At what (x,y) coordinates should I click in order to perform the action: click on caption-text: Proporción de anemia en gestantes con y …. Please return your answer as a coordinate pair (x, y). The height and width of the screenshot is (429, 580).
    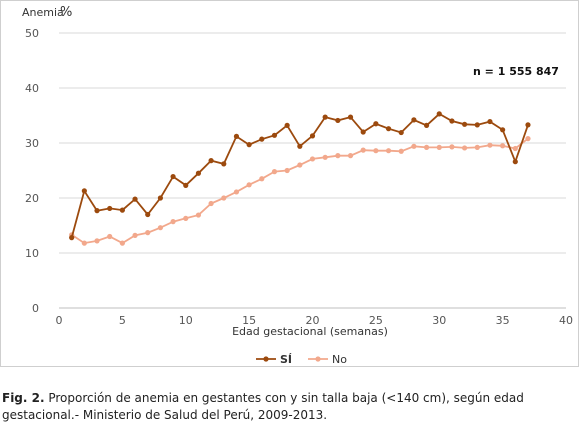
    Looking at the image, I should click on (263, 406).